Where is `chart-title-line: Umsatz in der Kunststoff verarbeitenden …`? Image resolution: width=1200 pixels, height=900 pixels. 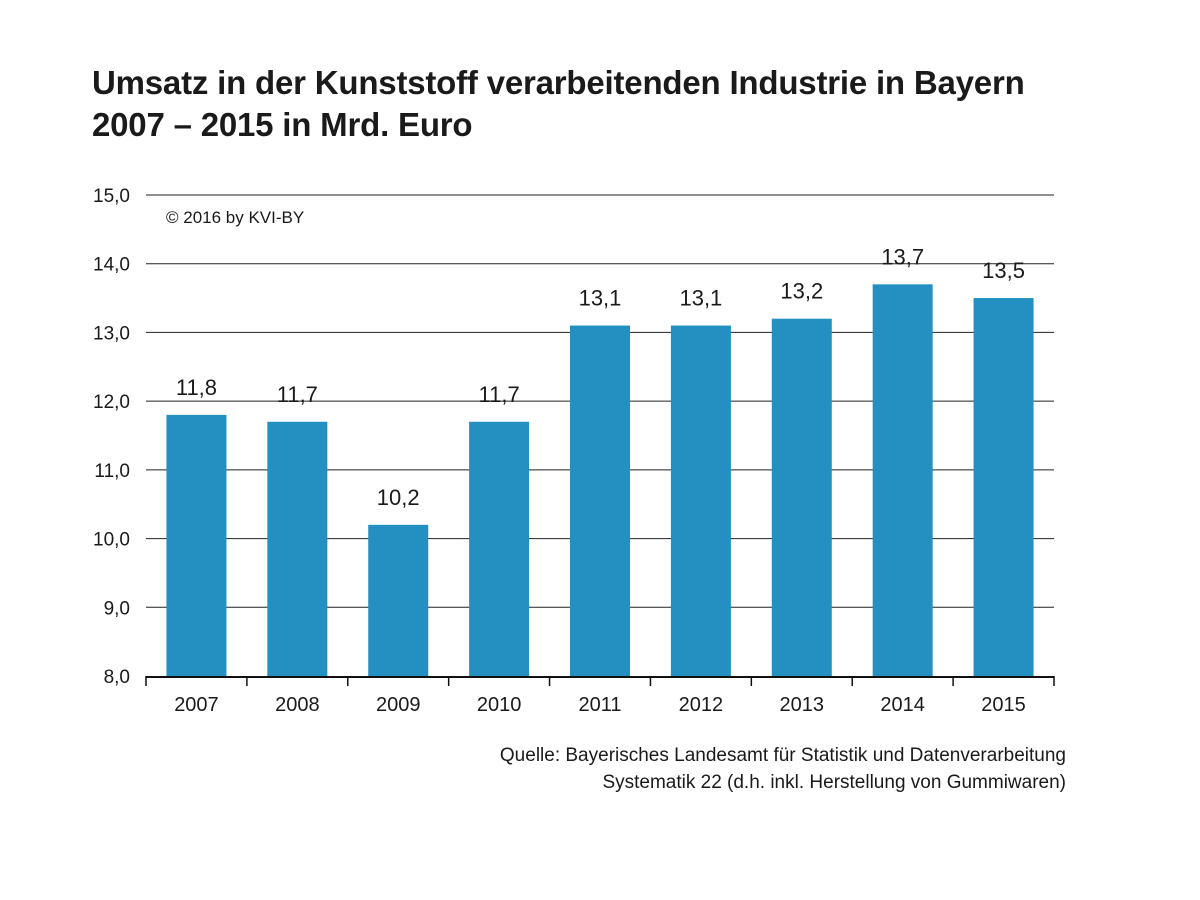
chart-title-line: Umsatz in der Kunststoff verarbeitenden … is located at coordinates (558, 82).